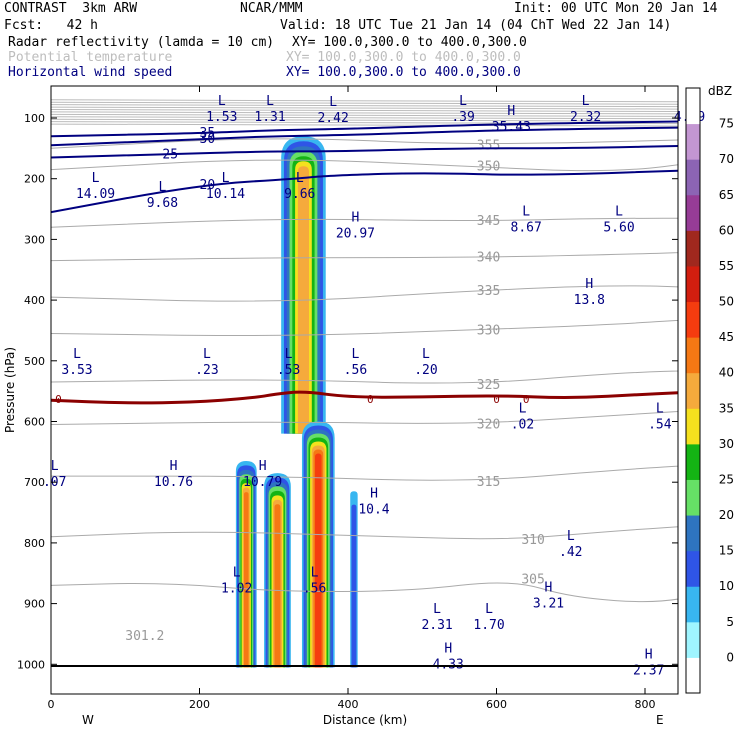 This screenshot has width=740, height=740. Describe the element at coordinates (511, 127) in the screenshot. I see `extremum-value-label: 35.43` at that location.